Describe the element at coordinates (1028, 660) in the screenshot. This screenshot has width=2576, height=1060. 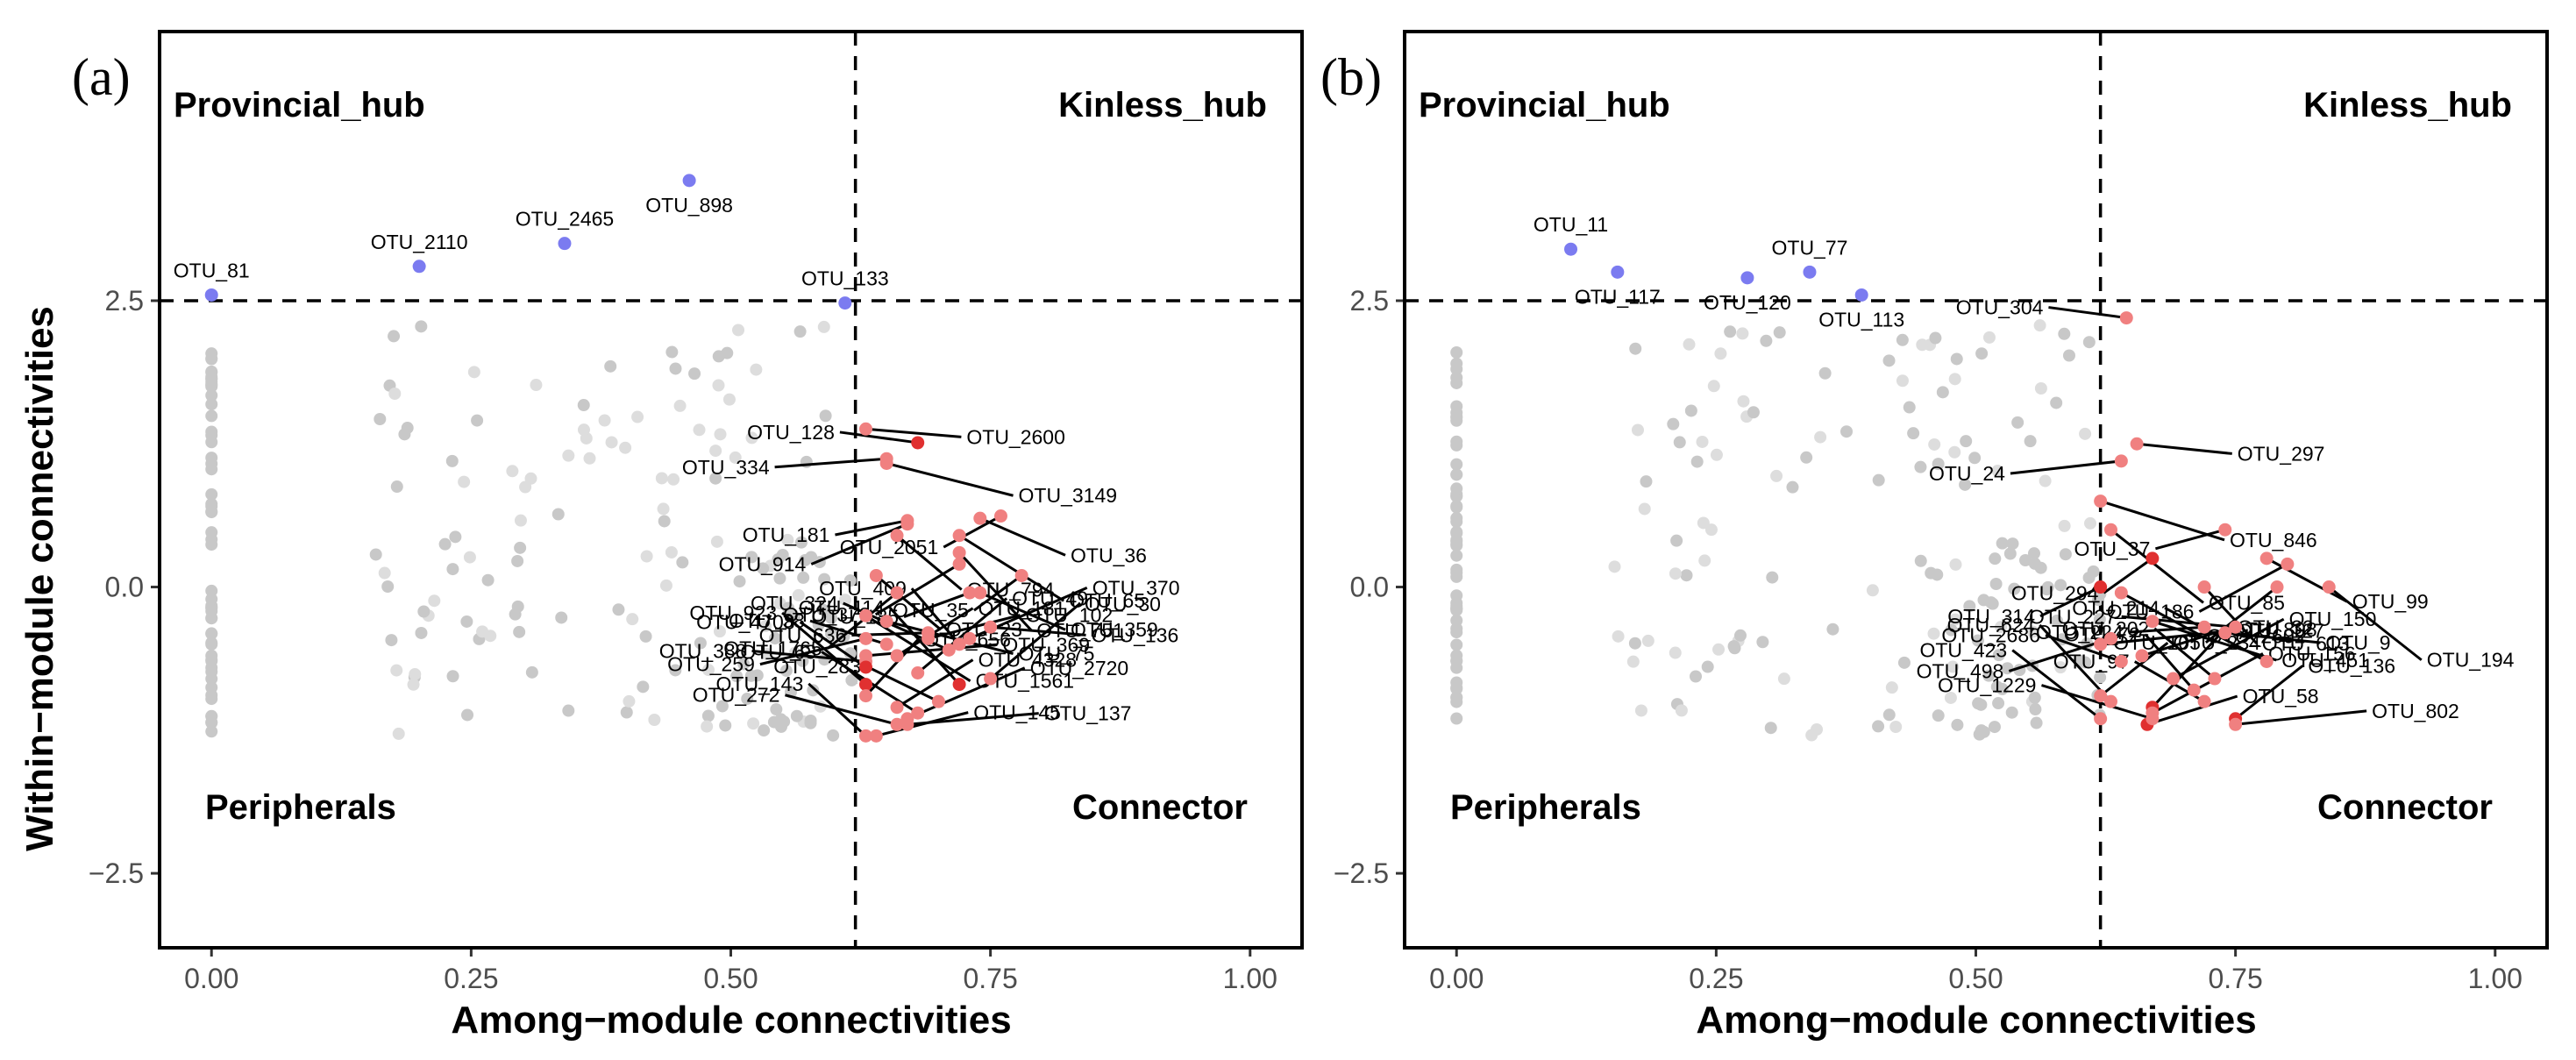
I see `connector-point-label: OTU_4328` at that location.